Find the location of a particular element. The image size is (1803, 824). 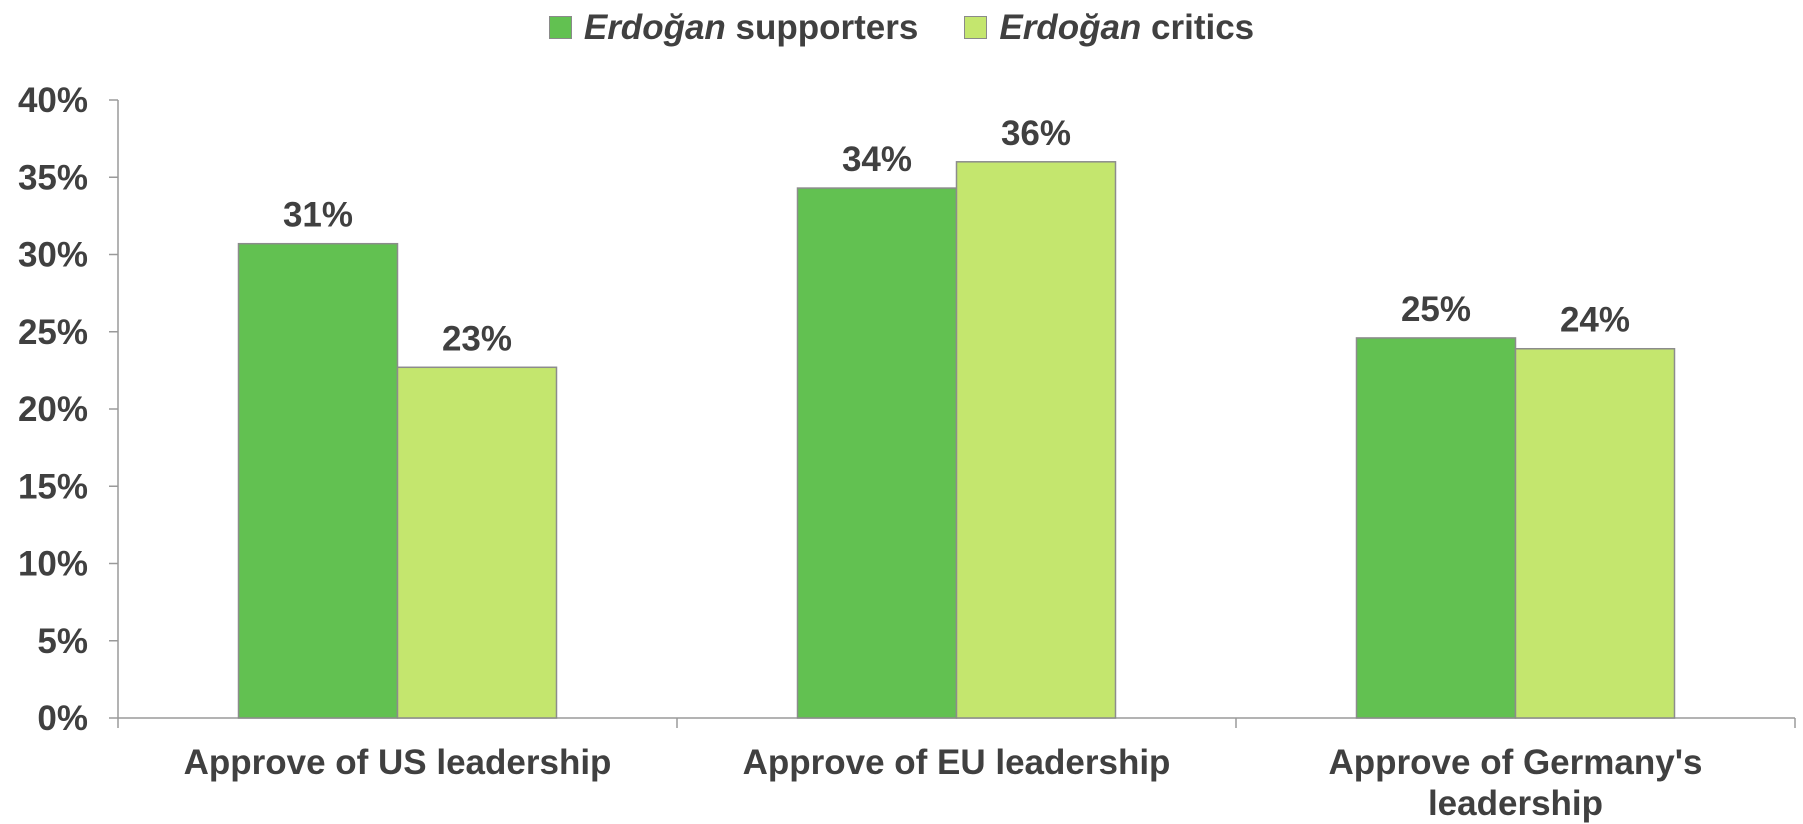

legend-swatch-supporters is located at coordinates (560, 27).